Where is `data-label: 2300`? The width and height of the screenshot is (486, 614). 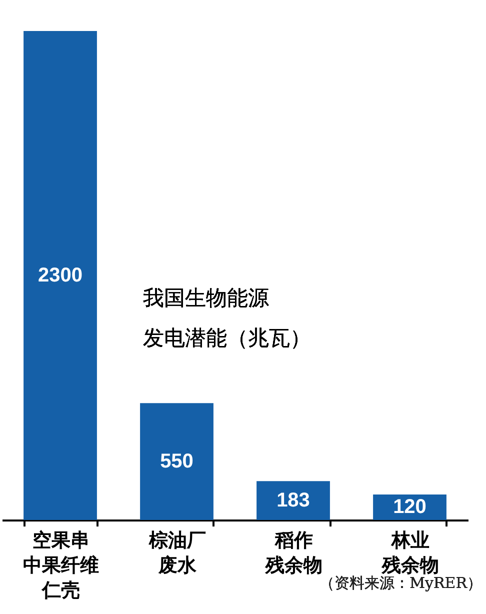 data-label: 2300 is located at coordinates (60, 275).